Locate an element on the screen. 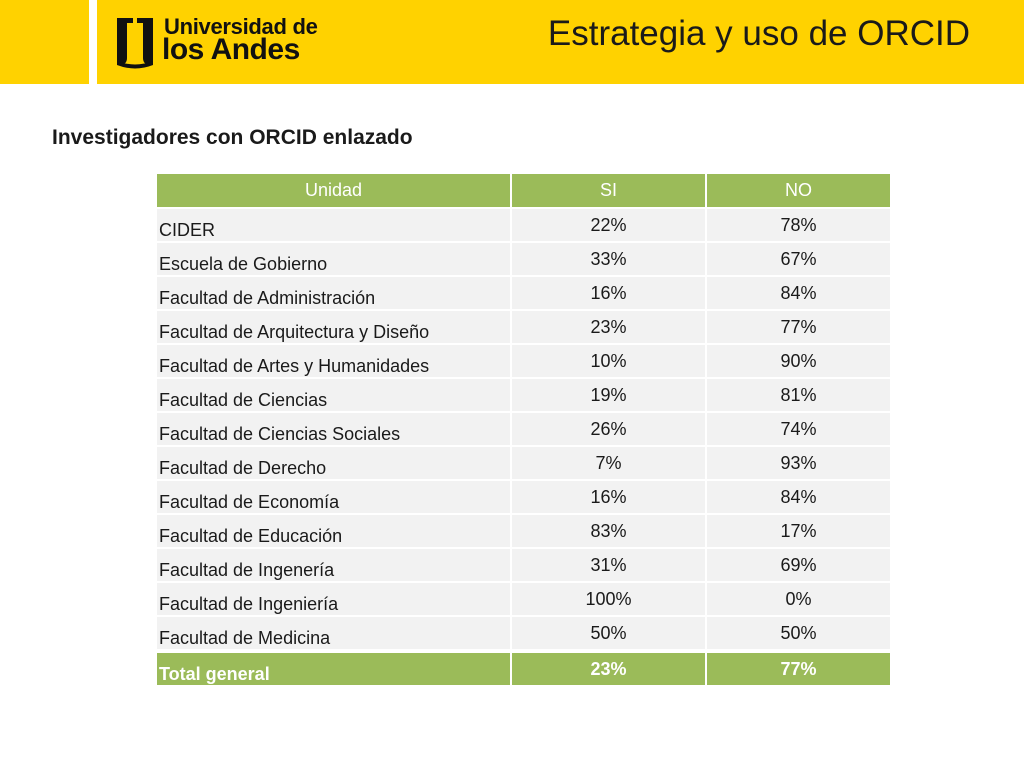 The height and width of the screenshot is (768, 1024). table-row: Facultad de Ingeniería 100% 0% is located at coordinates (523, 598).